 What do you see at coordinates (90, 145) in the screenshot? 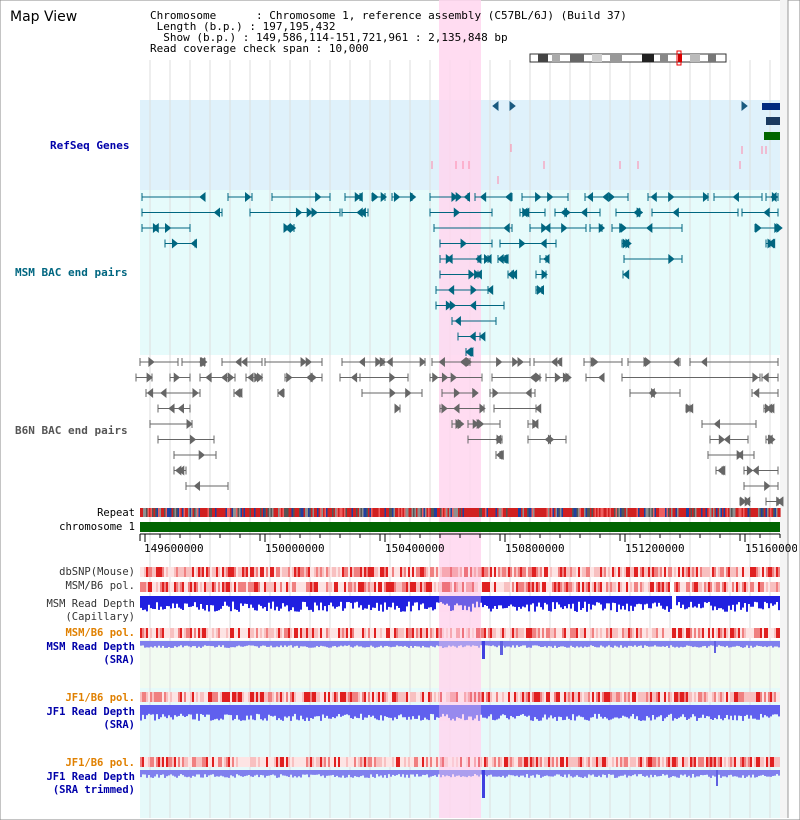
I see `refseq-track-label: RefSeq Genes` at bounding box center [90, 145].